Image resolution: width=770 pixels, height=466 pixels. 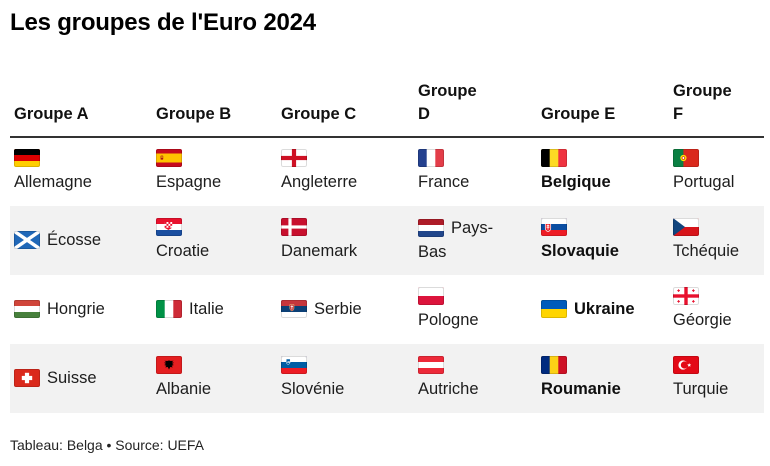 I want to click on team-name: Croatie, so click(x=183, y=250).